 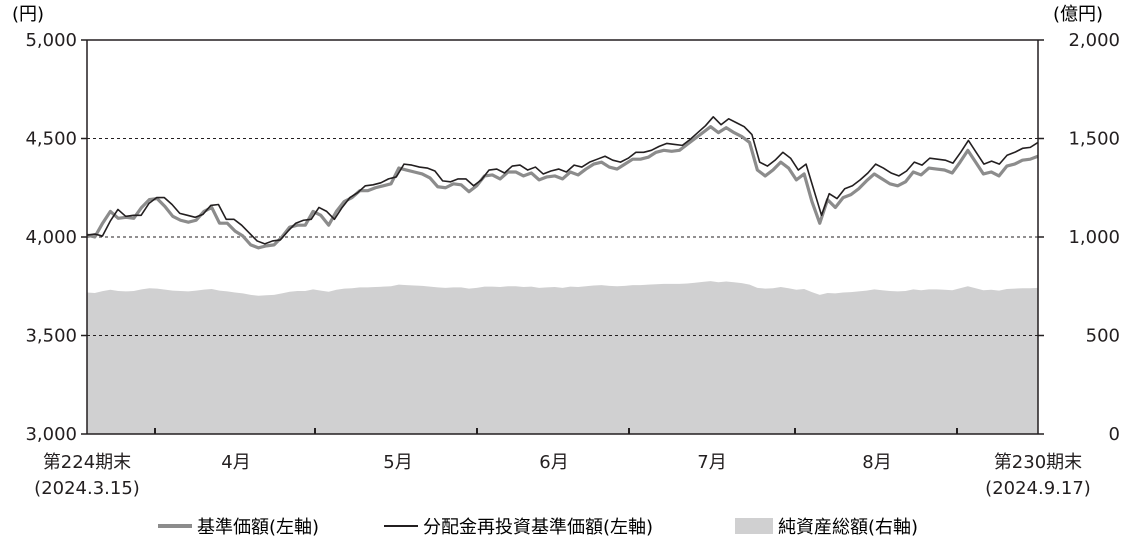 What do you see at coordinates (553, 462) in the screenshot?
I see `x-tick-label: 6月` at bounding box center [553, 462].